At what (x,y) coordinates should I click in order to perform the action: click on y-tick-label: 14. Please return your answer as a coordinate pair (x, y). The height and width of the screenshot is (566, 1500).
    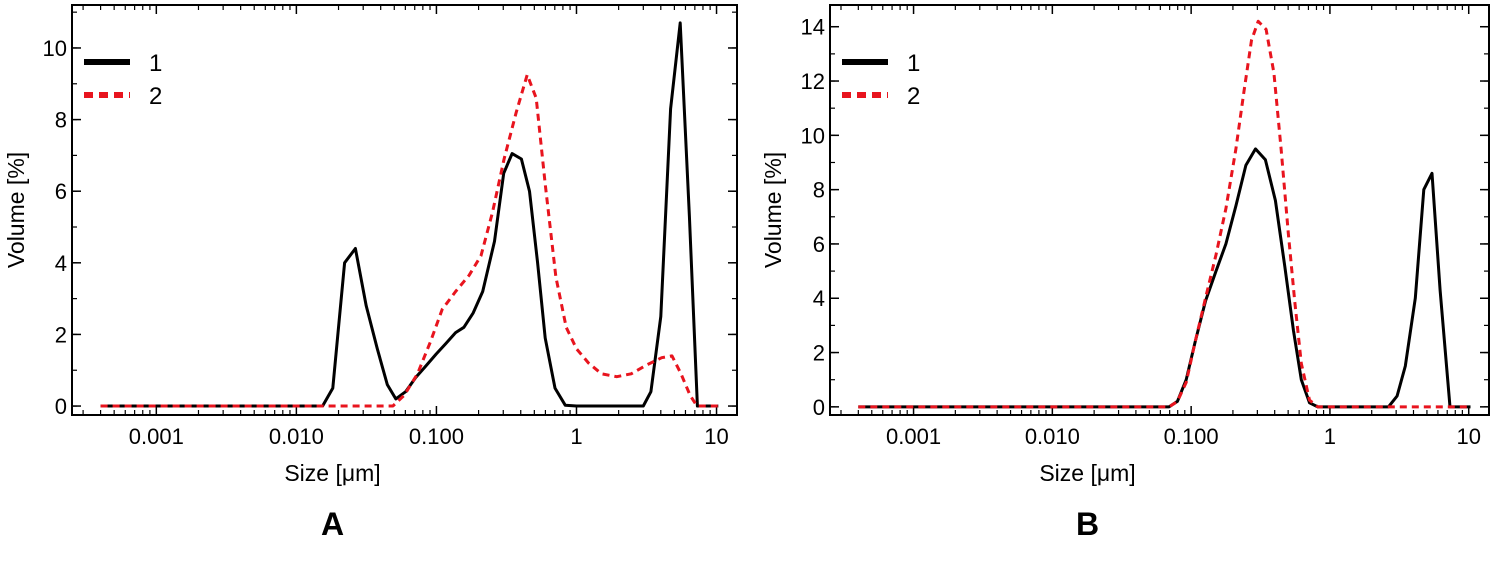
    Looking at the image, I should click on (813, 27).